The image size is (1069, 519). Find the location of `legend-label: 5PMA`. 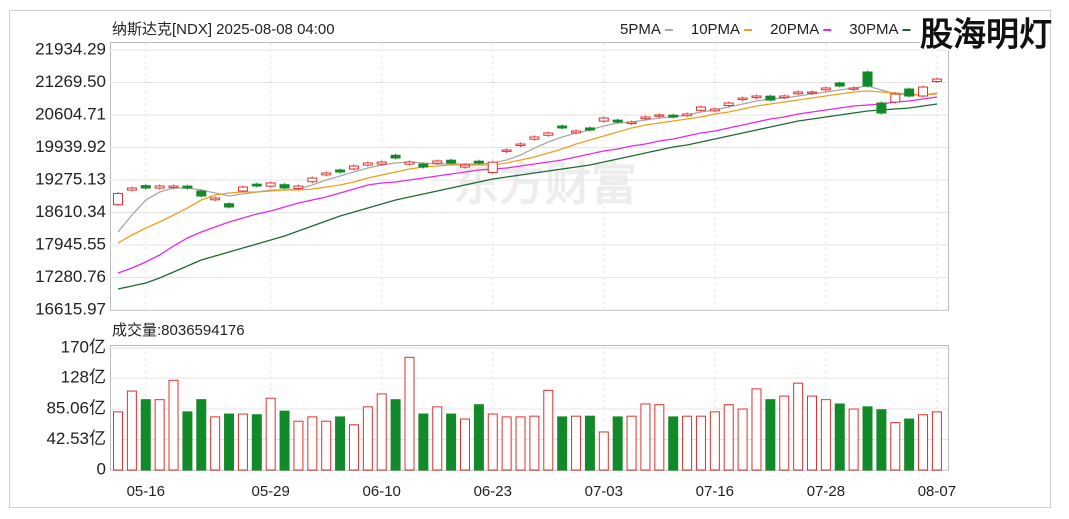

legend-label: 5PMA is located at coordinates (640, 29).